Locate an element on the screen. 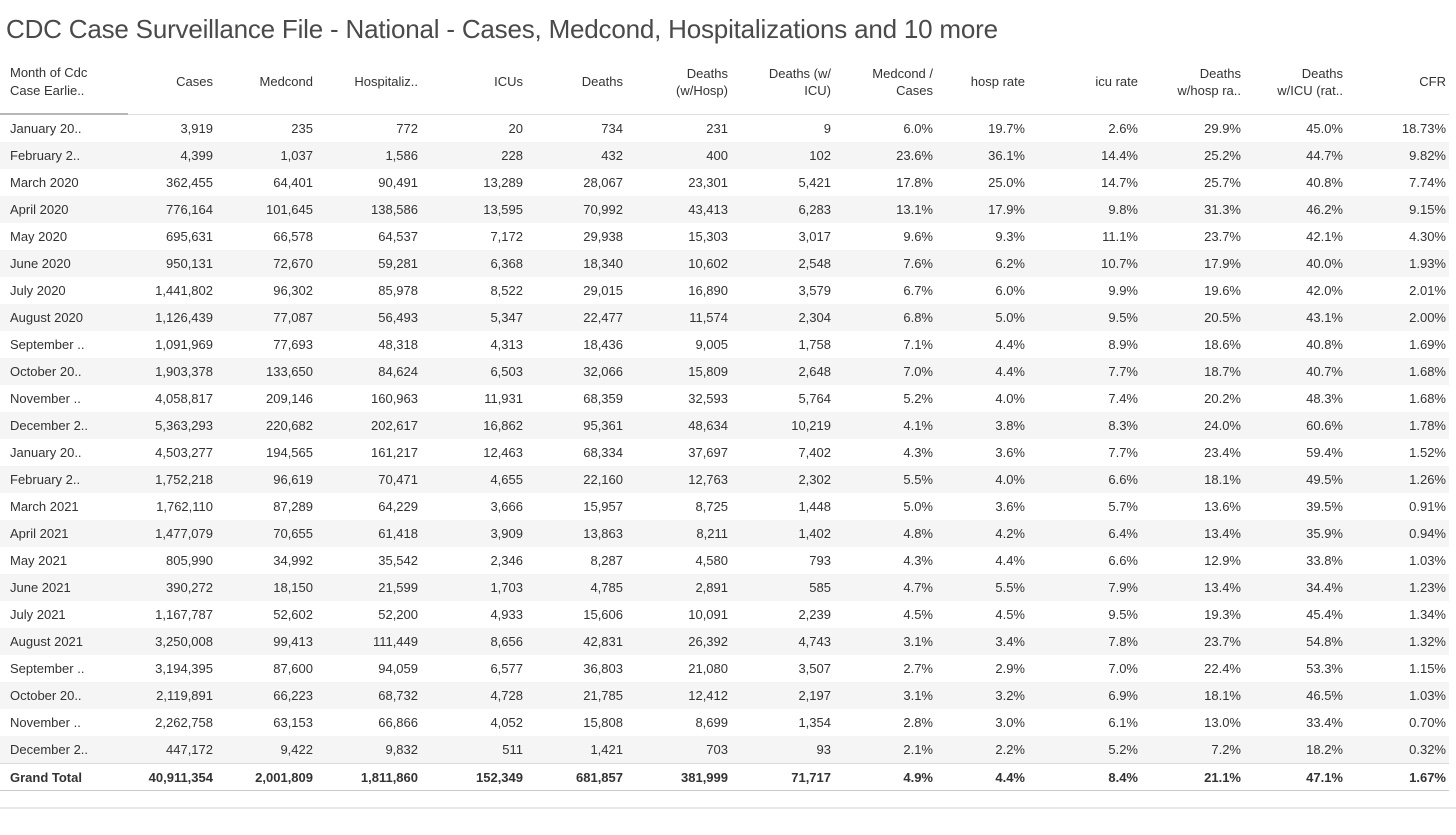 The width and height of the screenshot is (1456, 835). cell: 2,302 is located at coordinates (782, 479).